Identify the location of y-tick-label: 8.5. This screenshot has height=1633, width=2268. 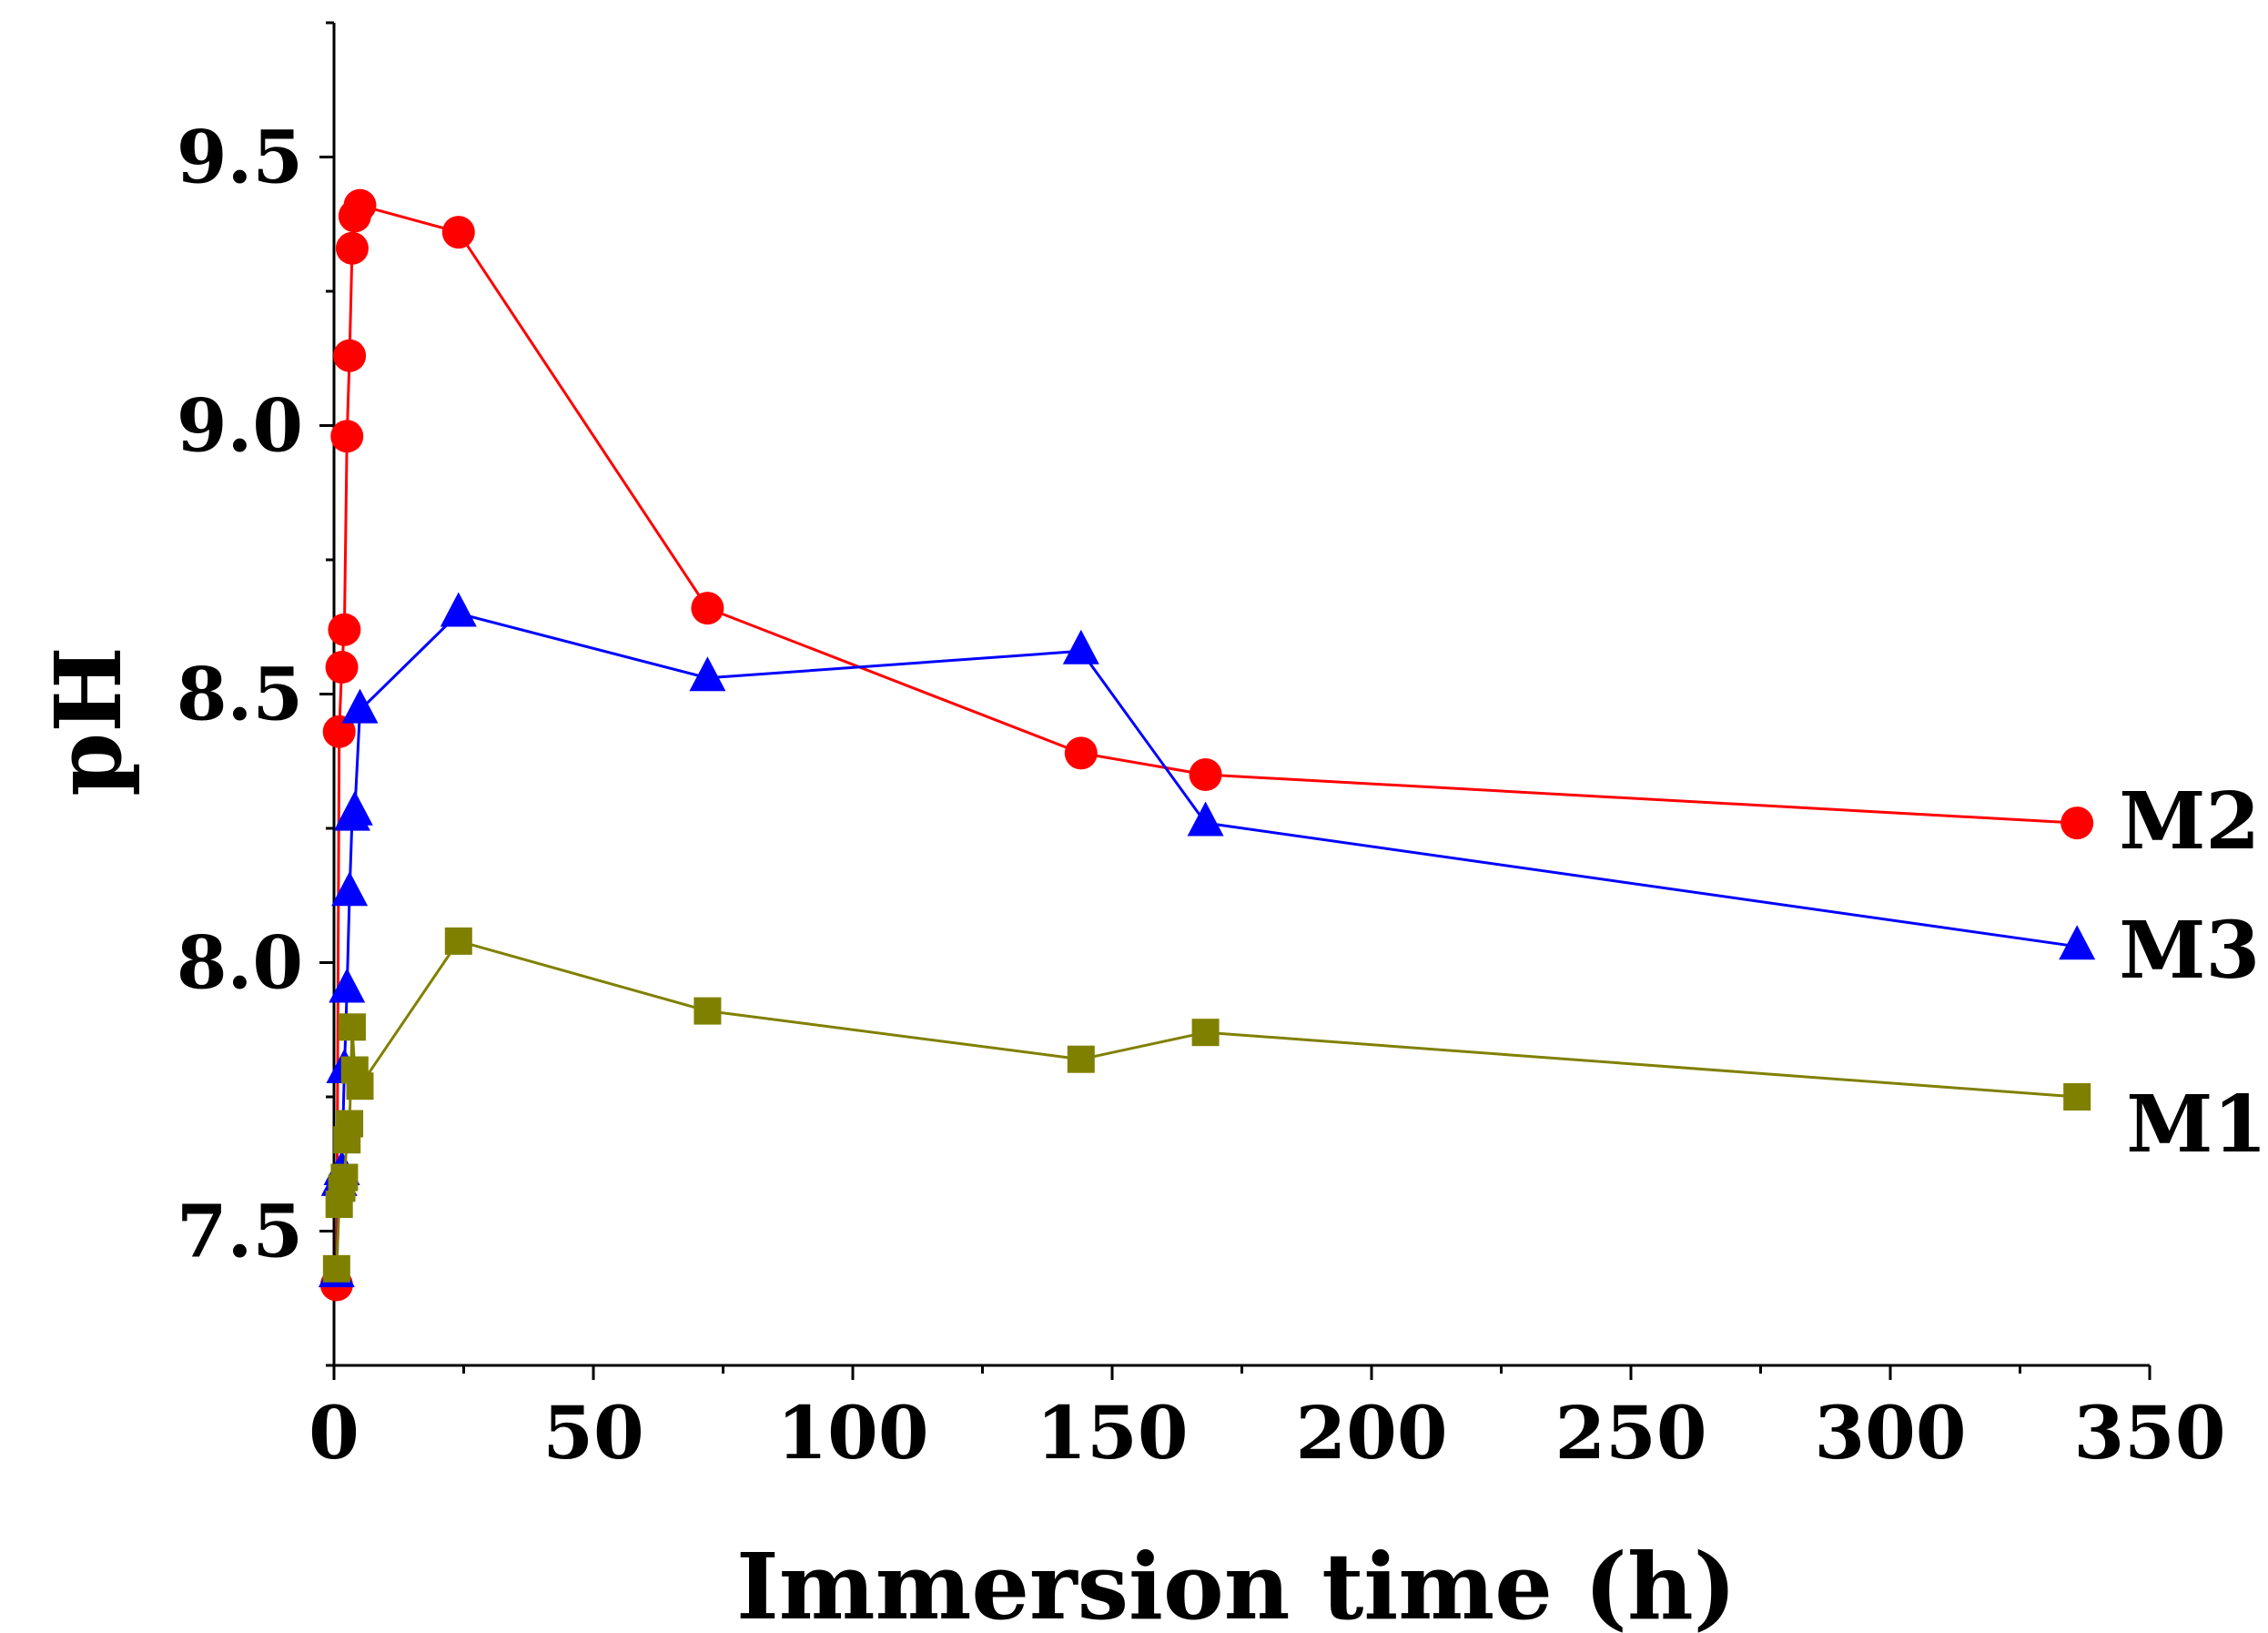
(240, 694).